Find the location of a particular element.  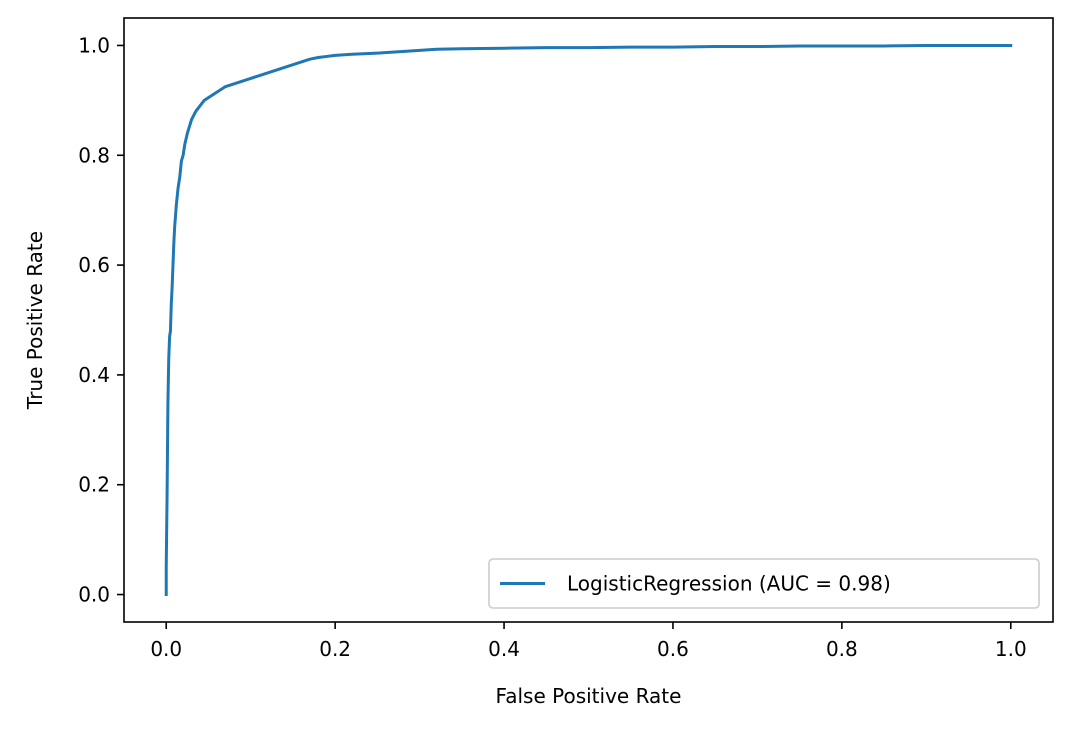

x-axis-label: False Positive Rate is located at coordinates (589, 696).